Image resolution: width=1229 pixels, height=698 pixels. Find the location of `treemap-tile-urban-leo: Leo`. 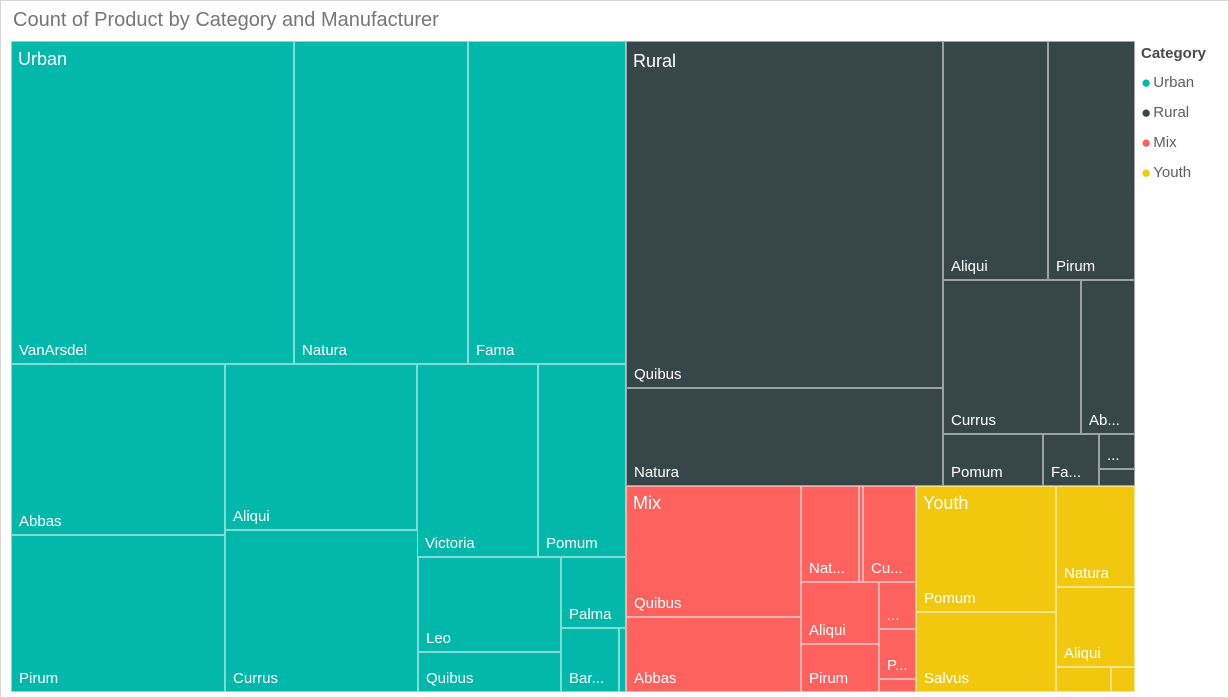

treemap-tile-urban-leo: Leo is located at coordinates (489, 604).